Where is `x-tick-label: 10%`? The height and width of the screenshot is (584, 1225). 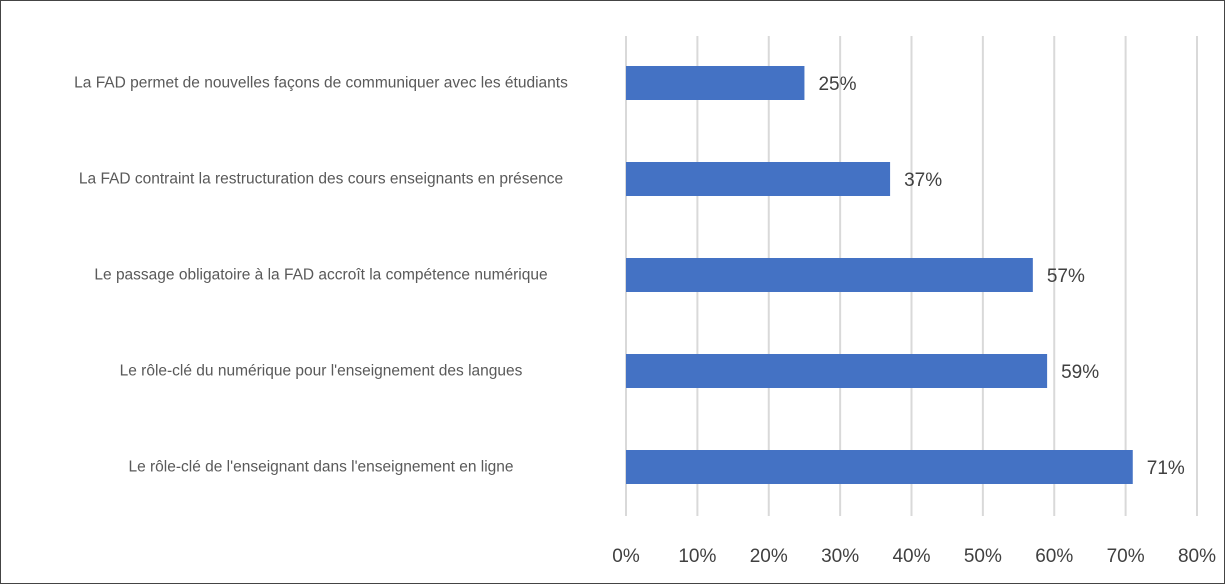 x-tick-label: 10% is located at coordinates (697, 556).